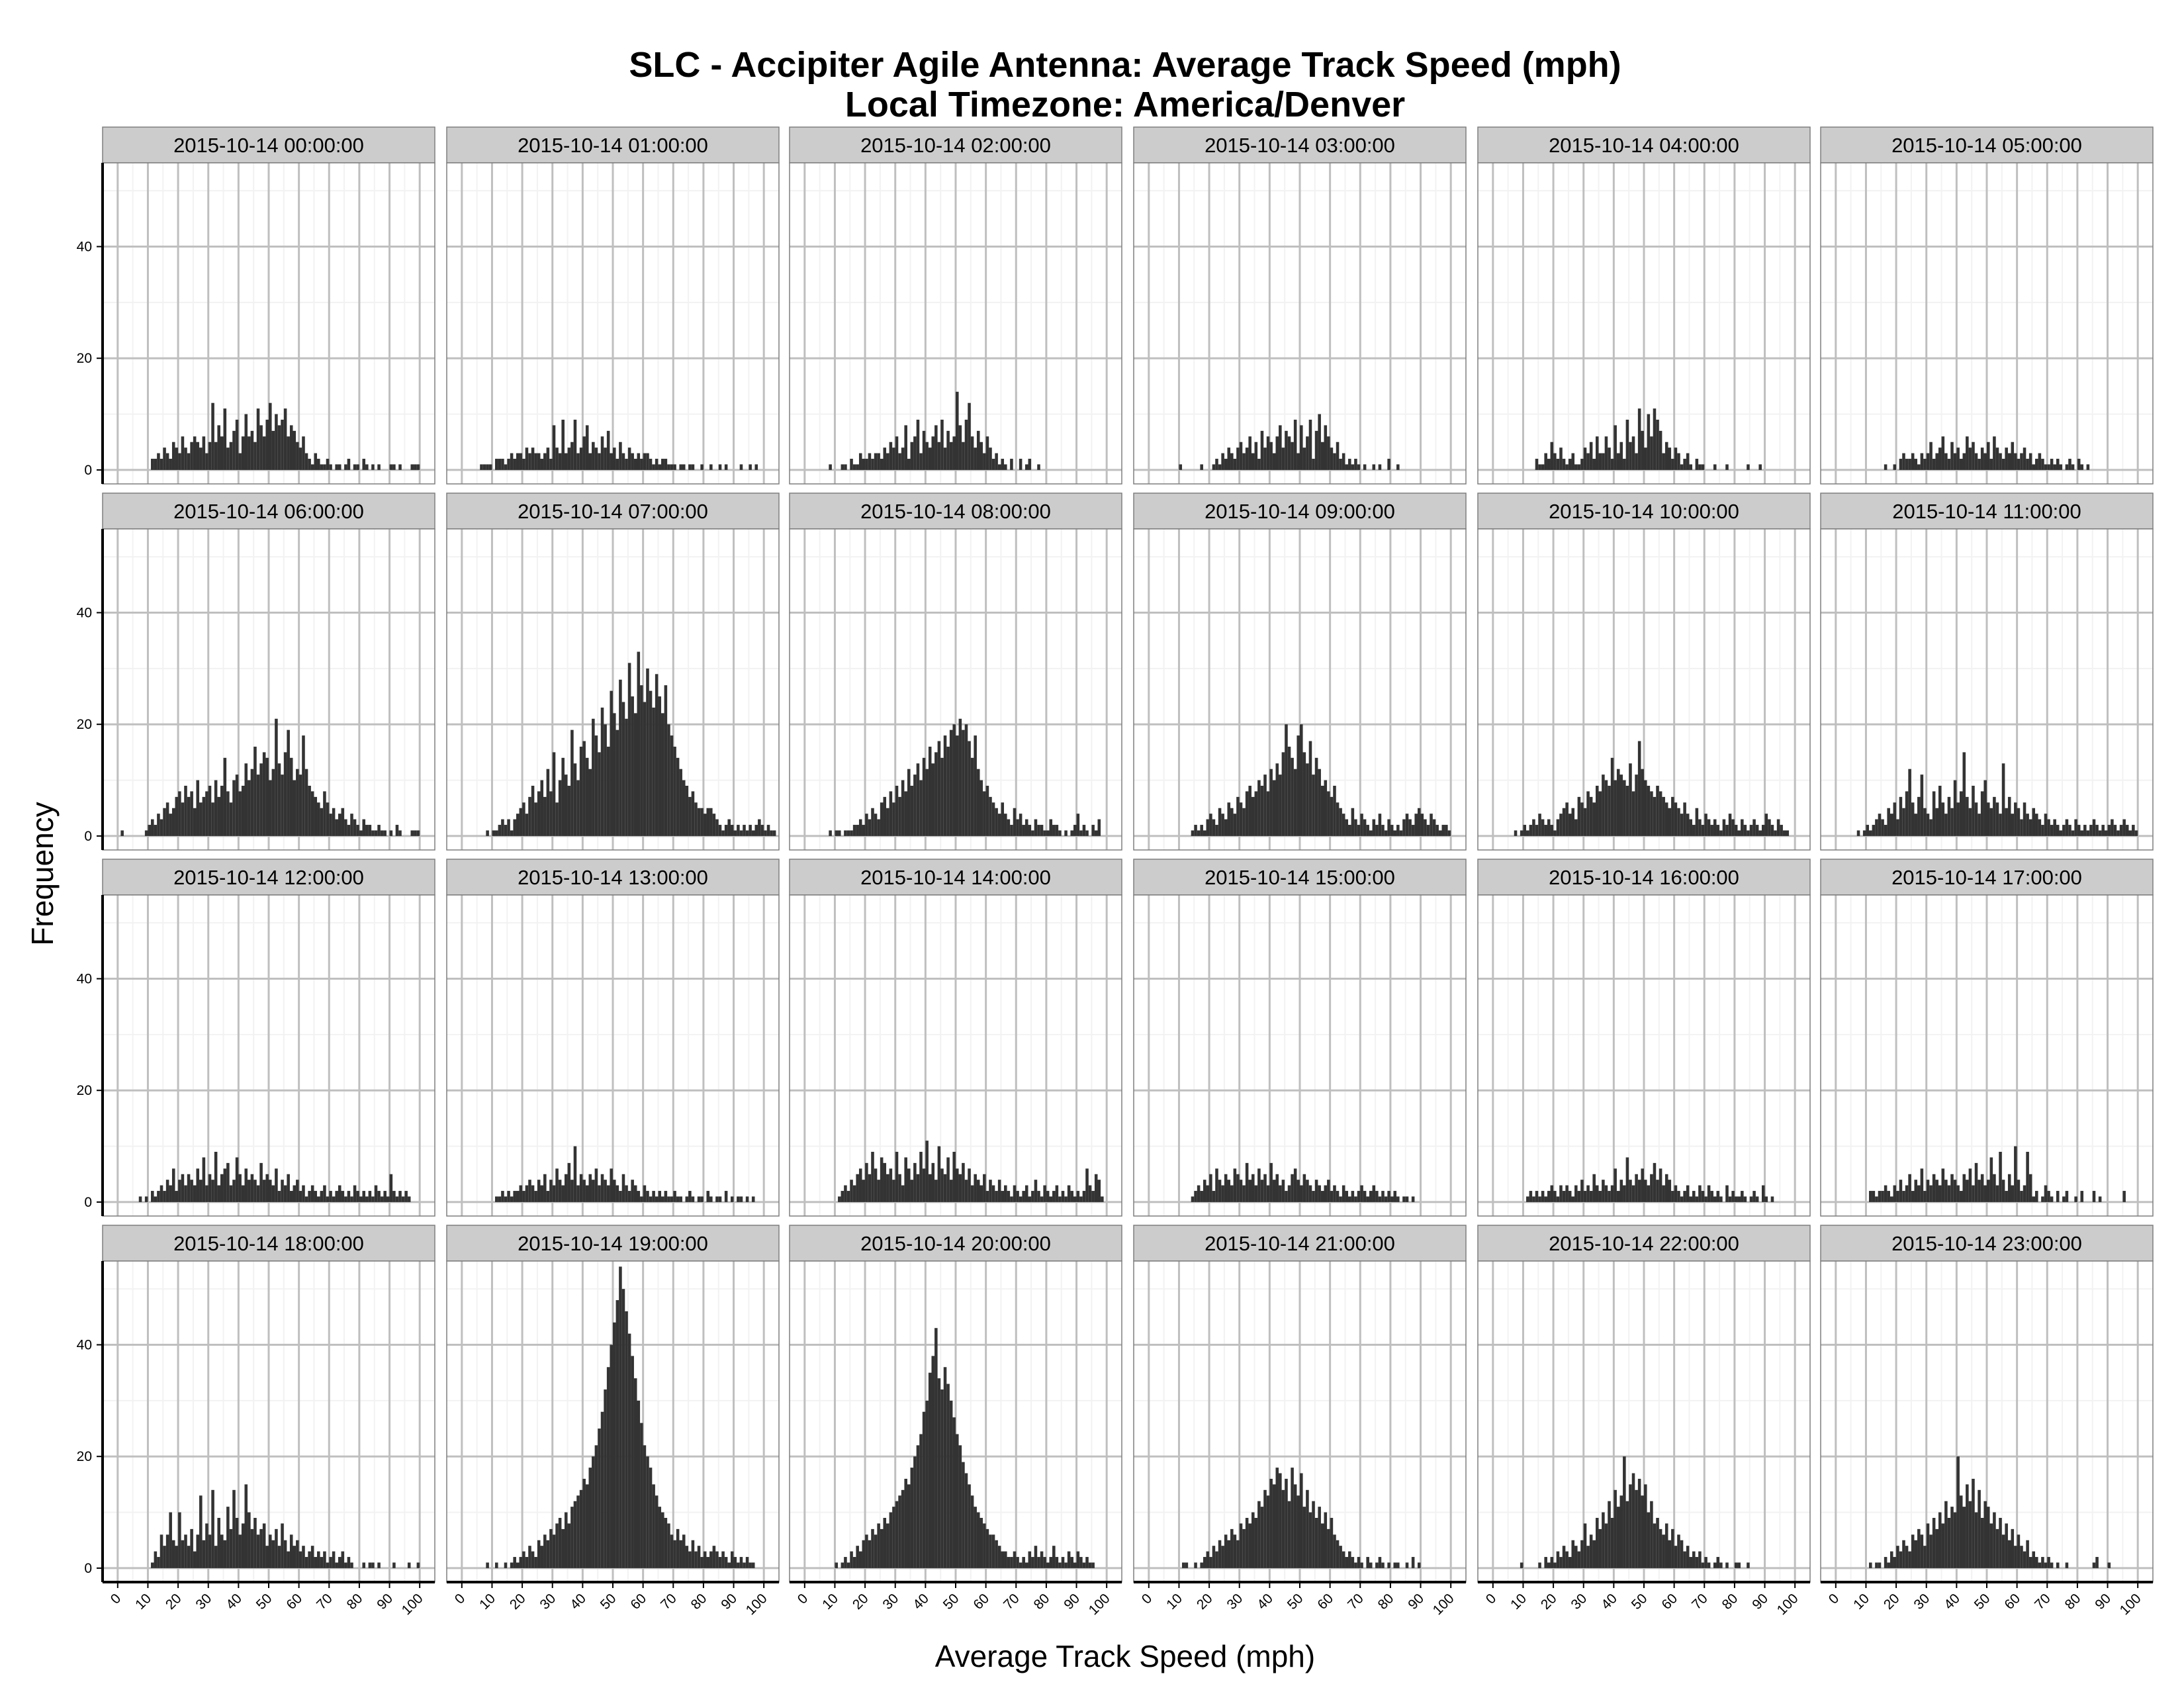  What do you see at coordinates (613, 1243) in the screenshot?
I see `facet-strip` at bounding box center [613, 1243].